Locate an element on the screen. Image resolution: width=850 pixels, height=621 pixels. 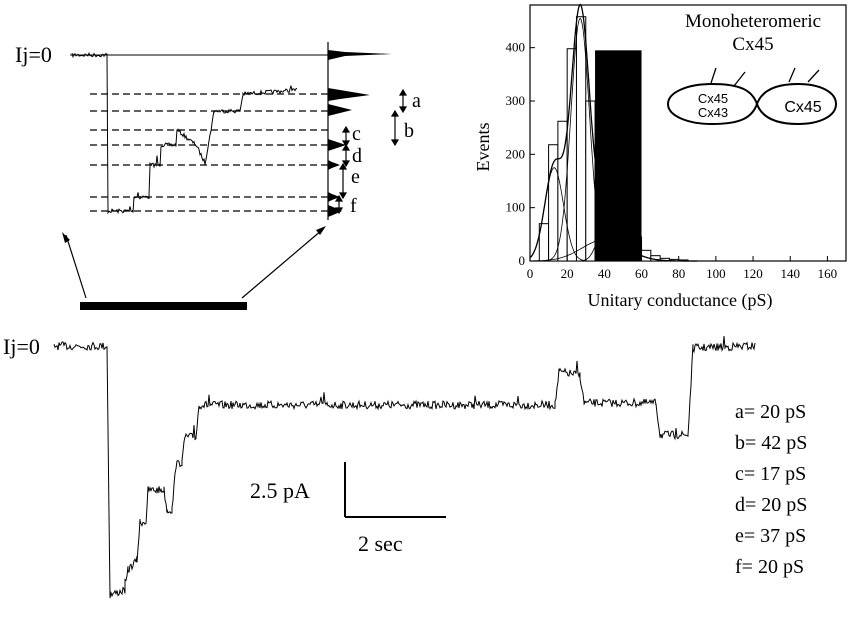
zoom-segment-bar is located at coordinates (163, 306).